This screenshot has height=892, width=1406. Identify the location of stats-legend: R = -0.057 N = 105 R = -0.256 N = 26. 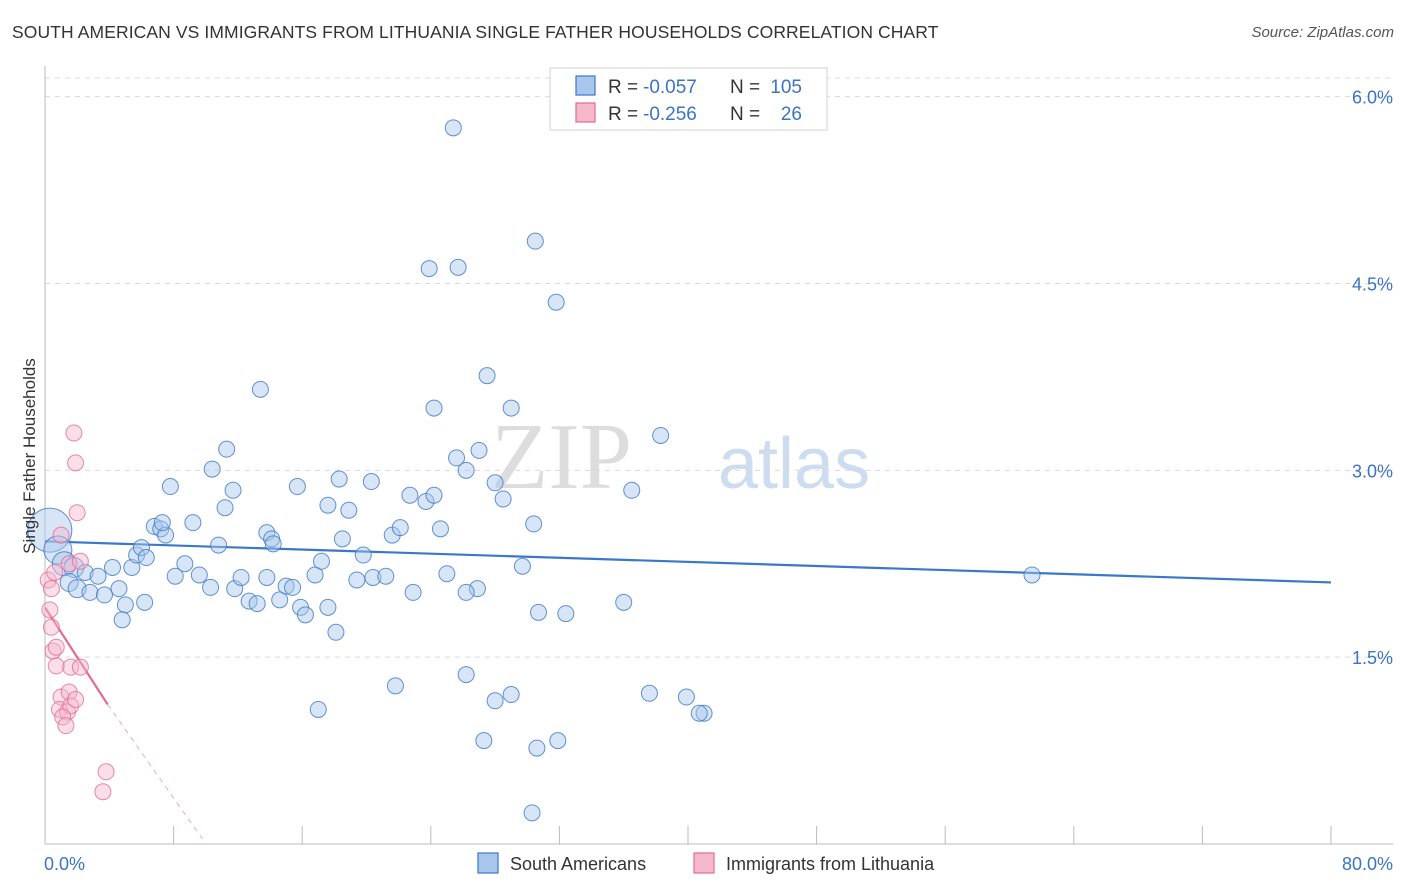
(688, 99).